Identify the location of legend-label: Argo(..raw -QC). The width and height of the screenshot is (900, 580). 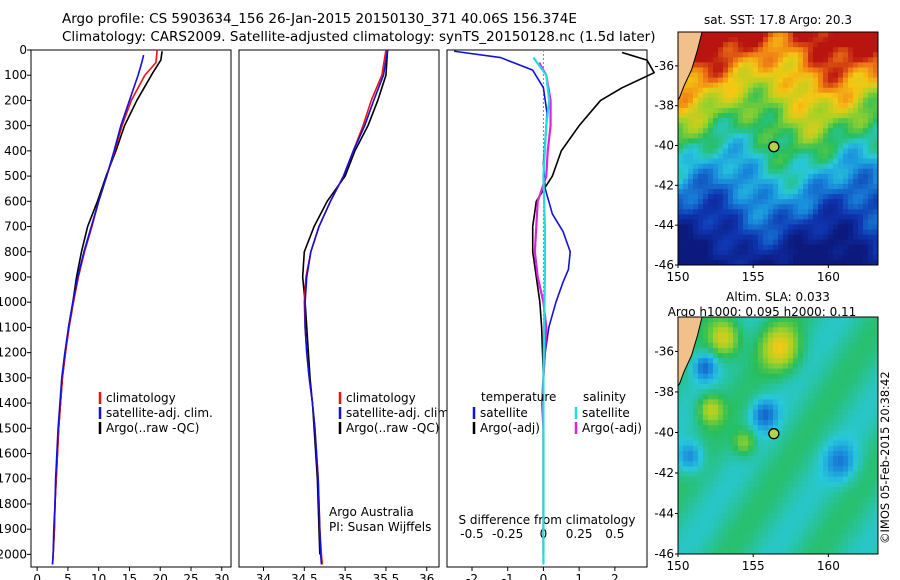
(392, 428).